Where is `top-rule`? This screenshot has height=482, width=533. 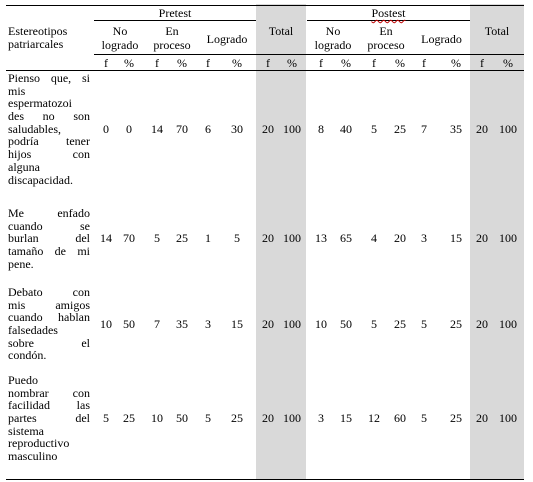 top-rule is located at coordinates (265, 5).